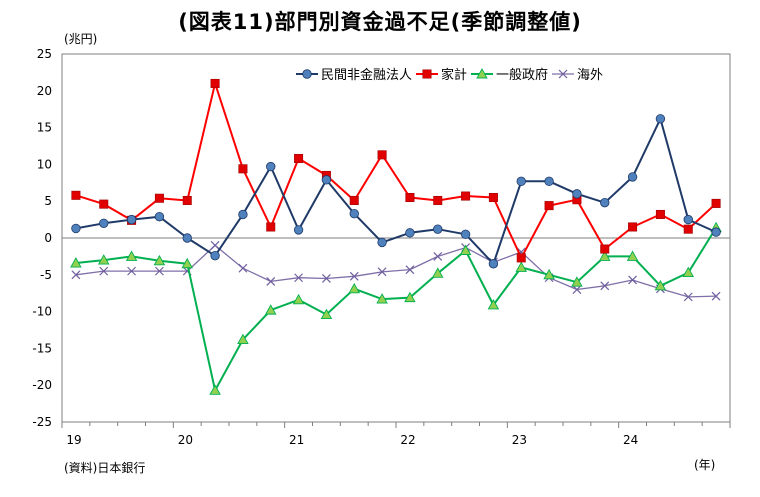 The width and height of the screenshot is (760, 497). I want to click on legend-item: 家計, so click(441, 75).